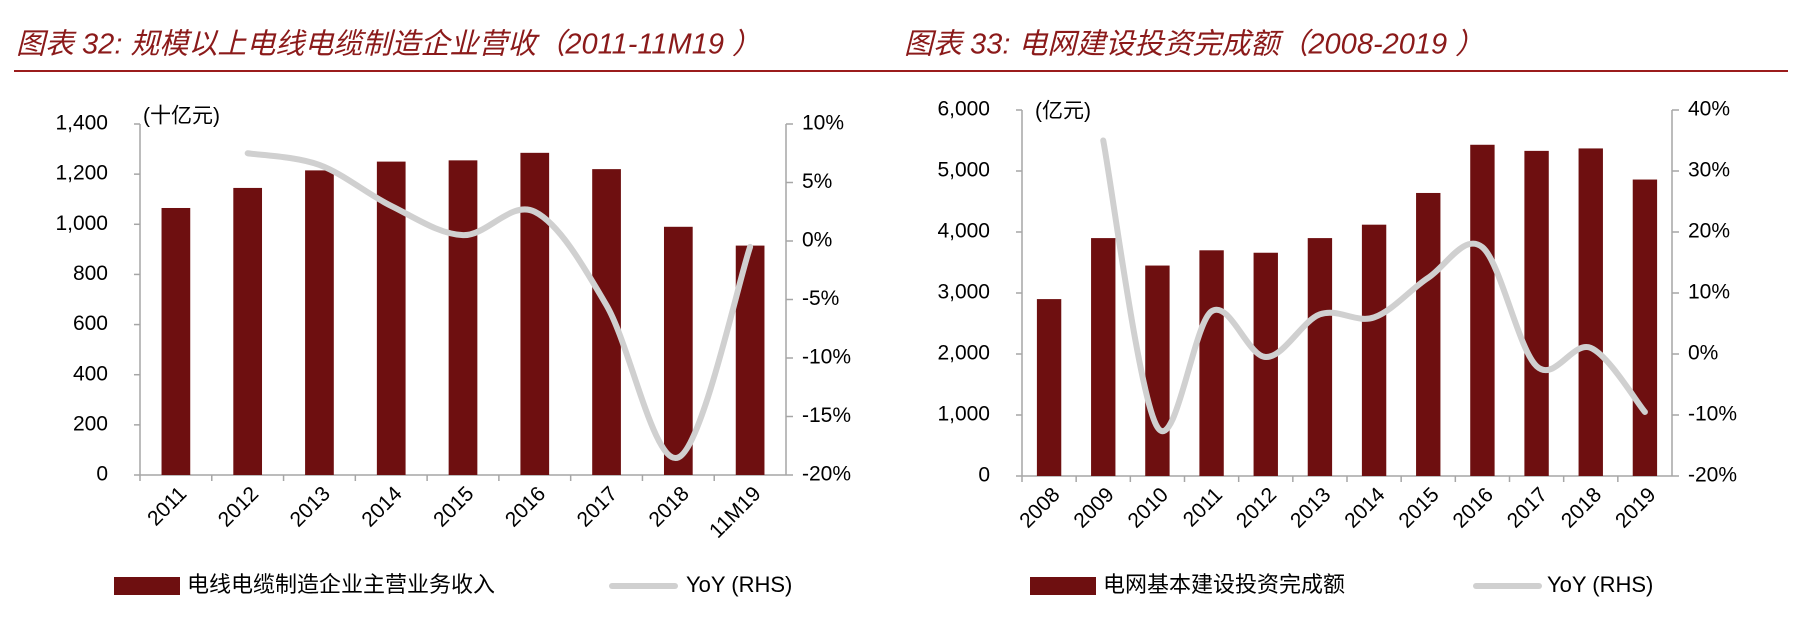 Image resolution: width=1794 pixels, height=622 pixels. Describe the element at coordinates (181, 116) in the screenshot. I see `y-axis-unit: (十亿元)` at that location.